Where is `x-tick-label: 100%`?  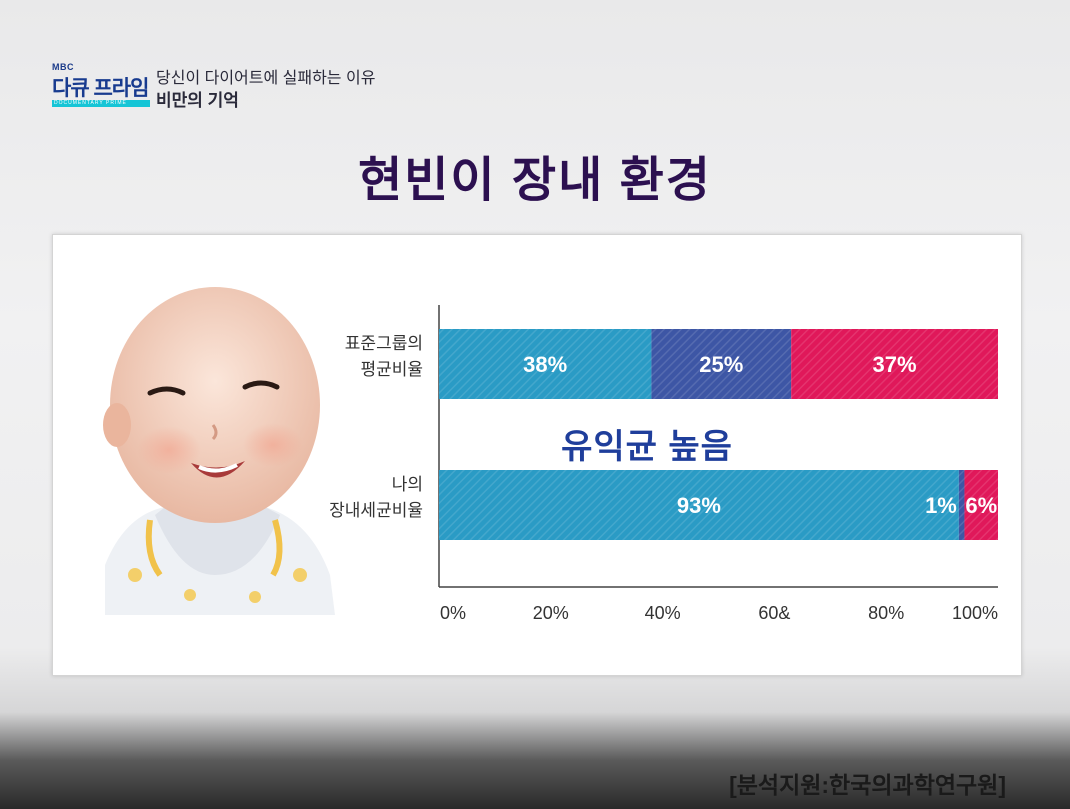 x-tick-label: 100% is located at coordinates (975, 613).